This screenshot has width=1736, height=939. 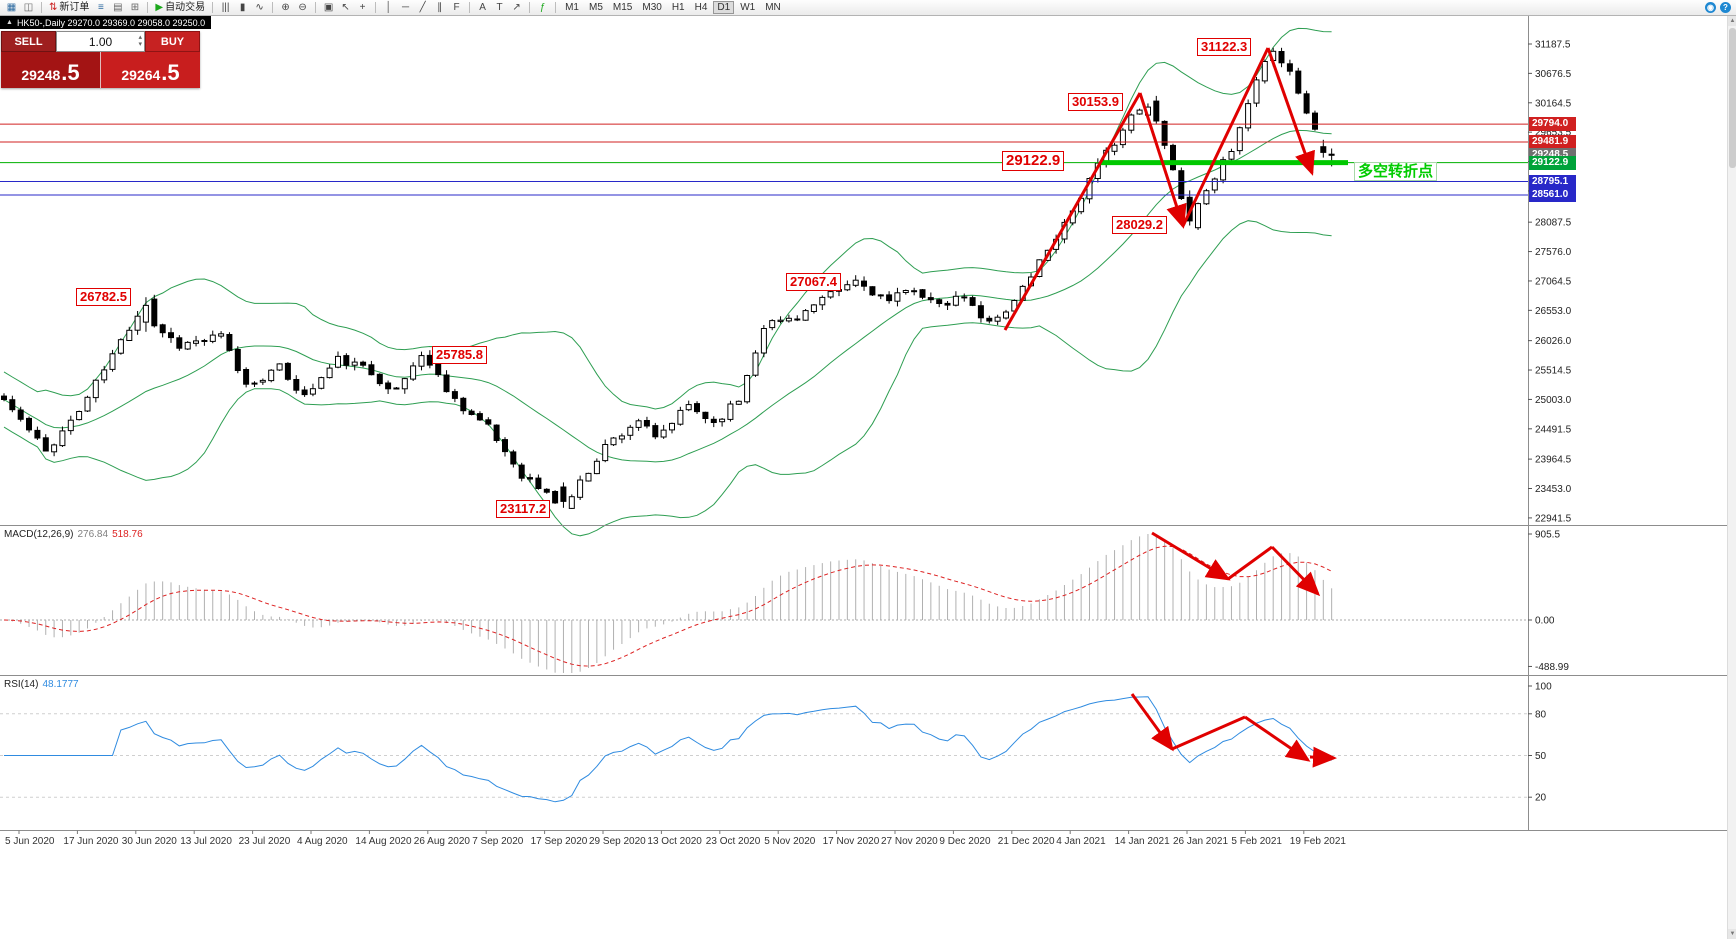 I want to click on price-annotation: 23117.2, so click(x=523, y=509).